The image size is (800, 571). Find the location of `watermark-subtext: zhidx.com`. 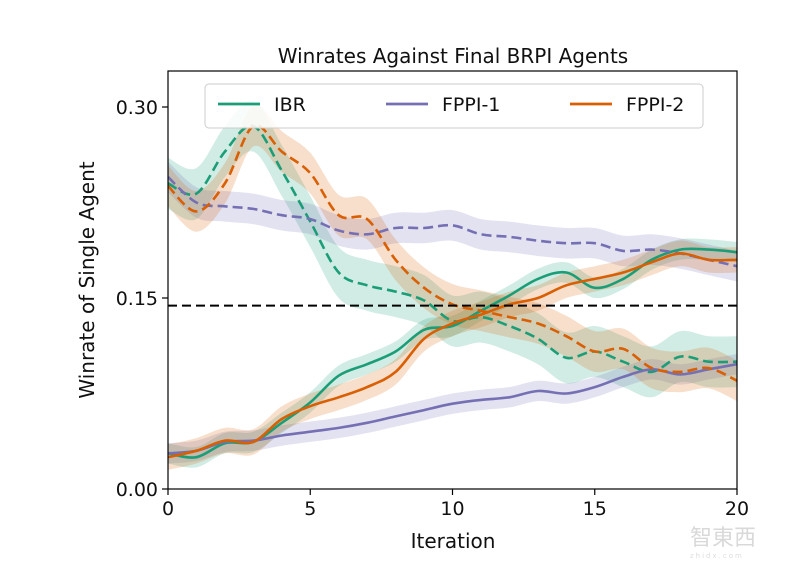

watermark-subtext: zhidx.com is located at coordinates (717, 556).